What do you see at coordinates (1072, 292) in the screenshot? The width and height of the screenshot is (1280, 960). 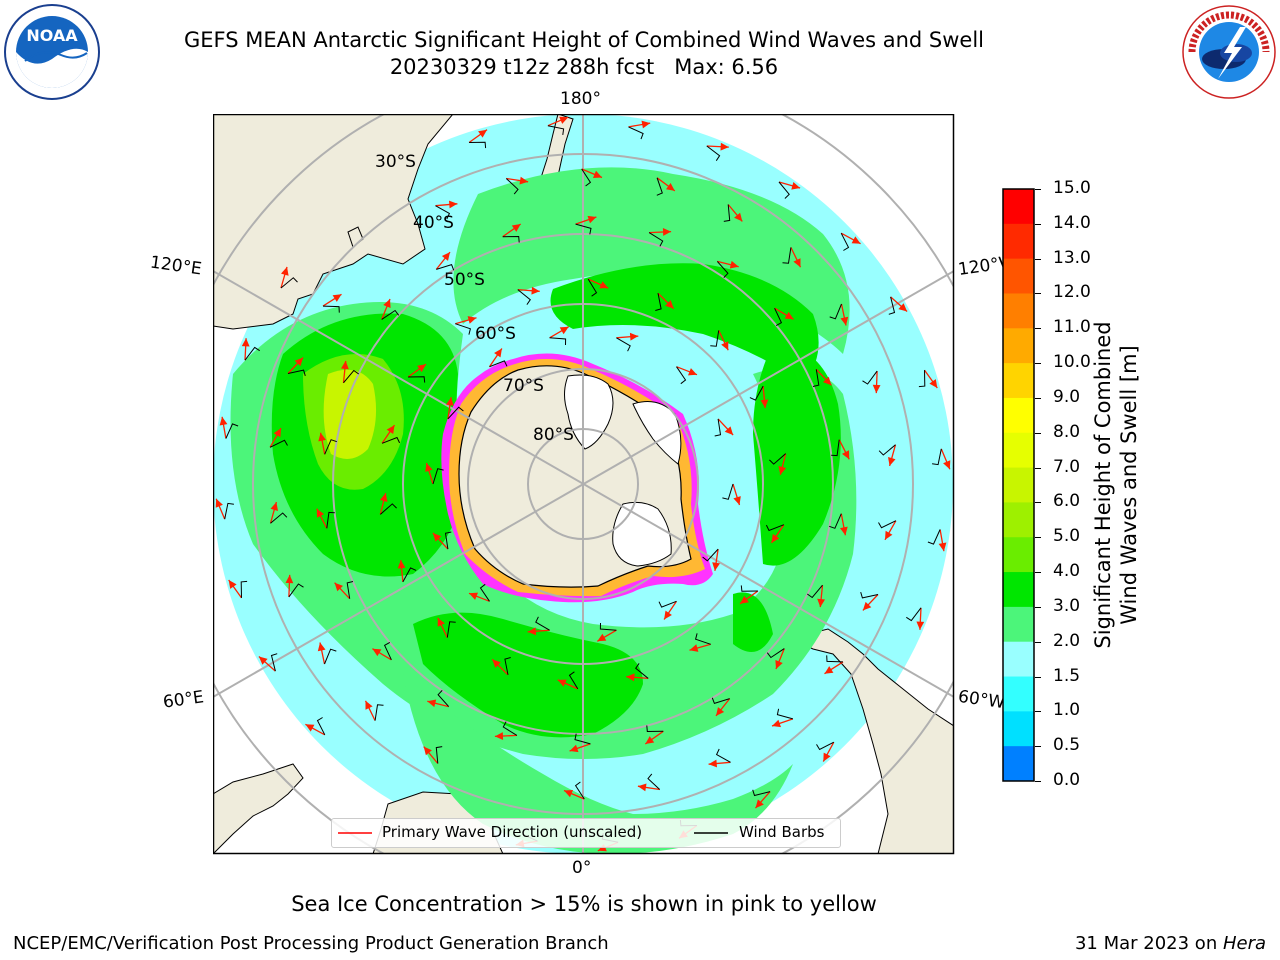 I see `colorbar-tick-label: 12.0` at bounding box center [1072, 292].